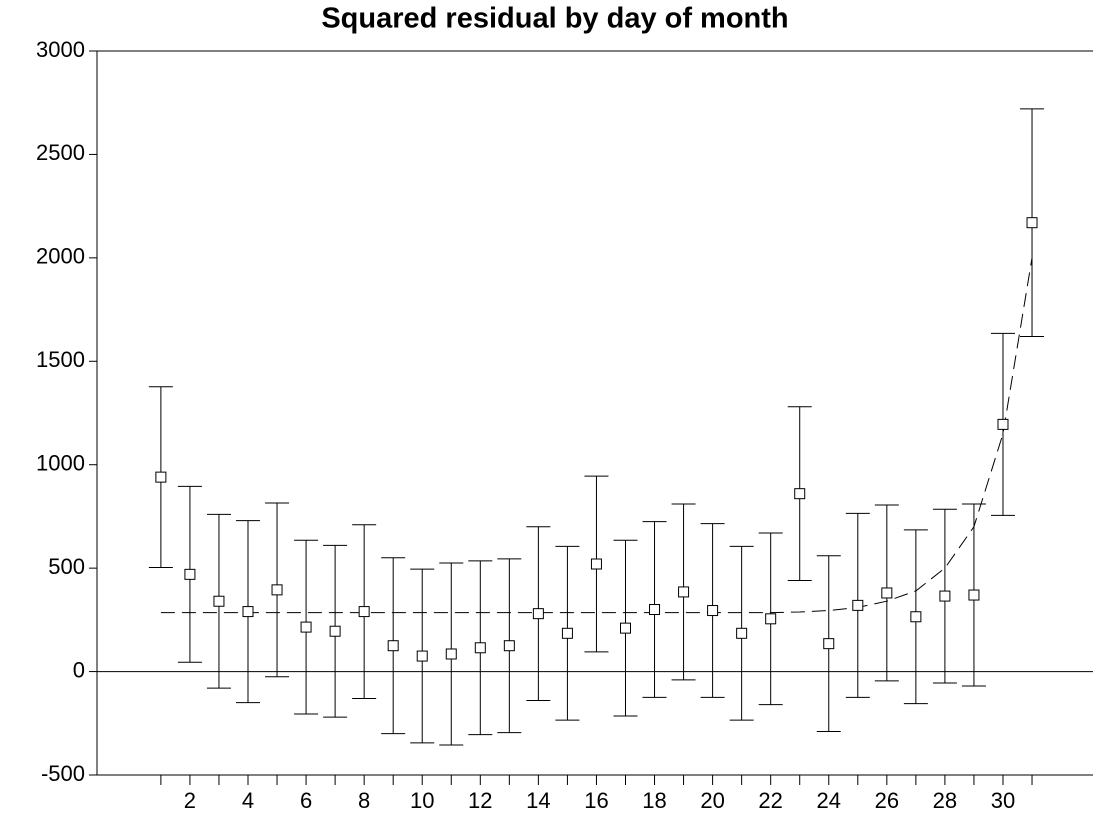  What do you see at coordinates (66, 566) in the screenshot?
I see `y-tick-label: 500` at bounding box center [66, 566].